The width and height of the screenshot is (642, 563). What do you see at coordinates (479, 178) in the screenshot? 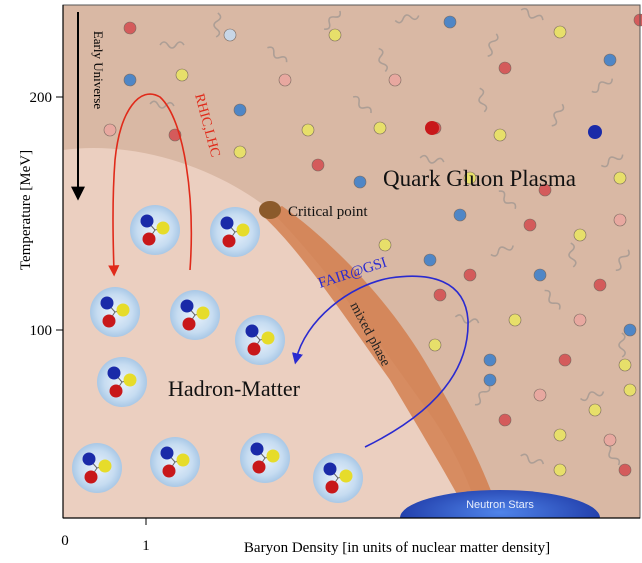
I see `qgp-label: Quark Gluon Plasma` at bounding box center [479, 178].